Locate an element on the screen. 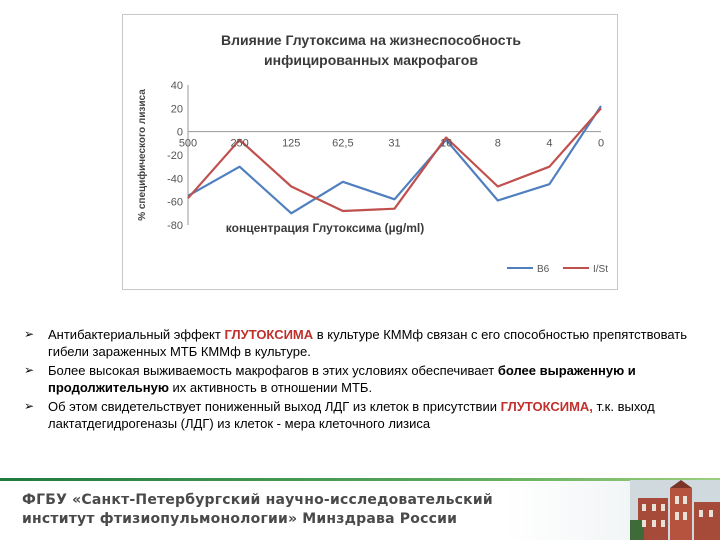 Image resolution: width=720 pixels, height=540 pixels. y-tick-label: -40 is located at coordinates (175, 179).